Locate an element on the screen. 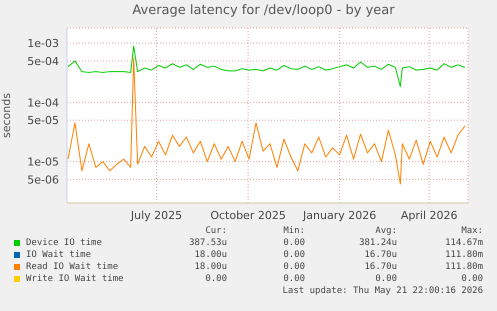 The image size is (497, 311). x-tick-label: April 2026 is located at coordinates (429, 215).